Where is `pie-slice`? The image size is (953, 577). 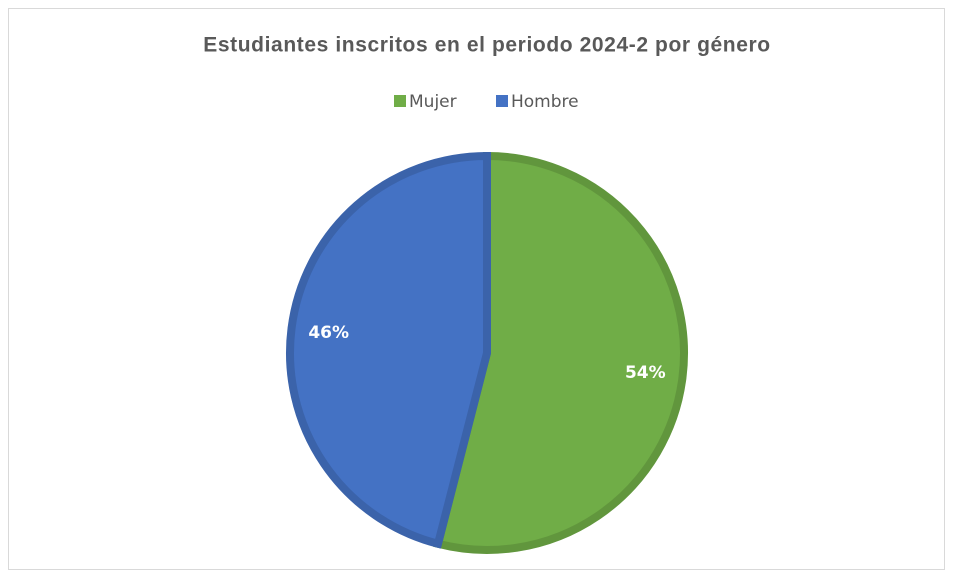 pie-slice is located at coordinates (388, 350).